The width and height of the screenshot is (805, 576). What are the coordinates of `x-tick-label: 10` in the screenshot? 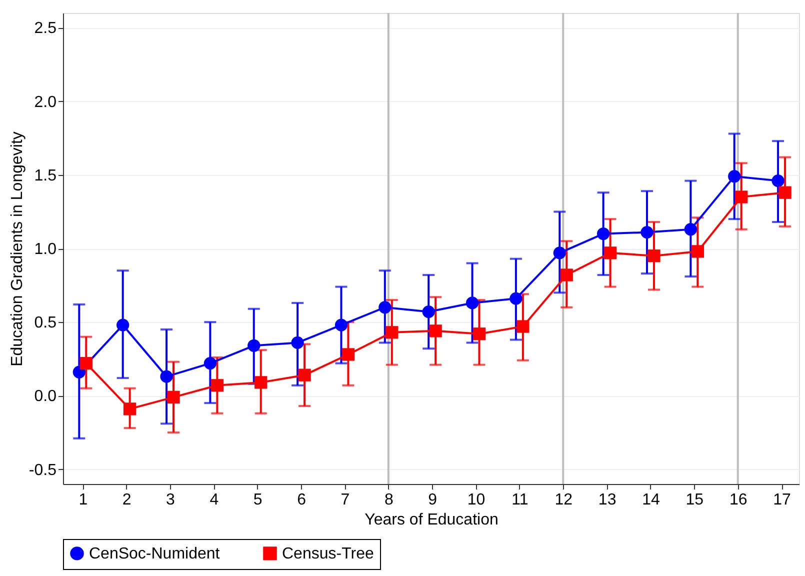 It's located at (476, 500).